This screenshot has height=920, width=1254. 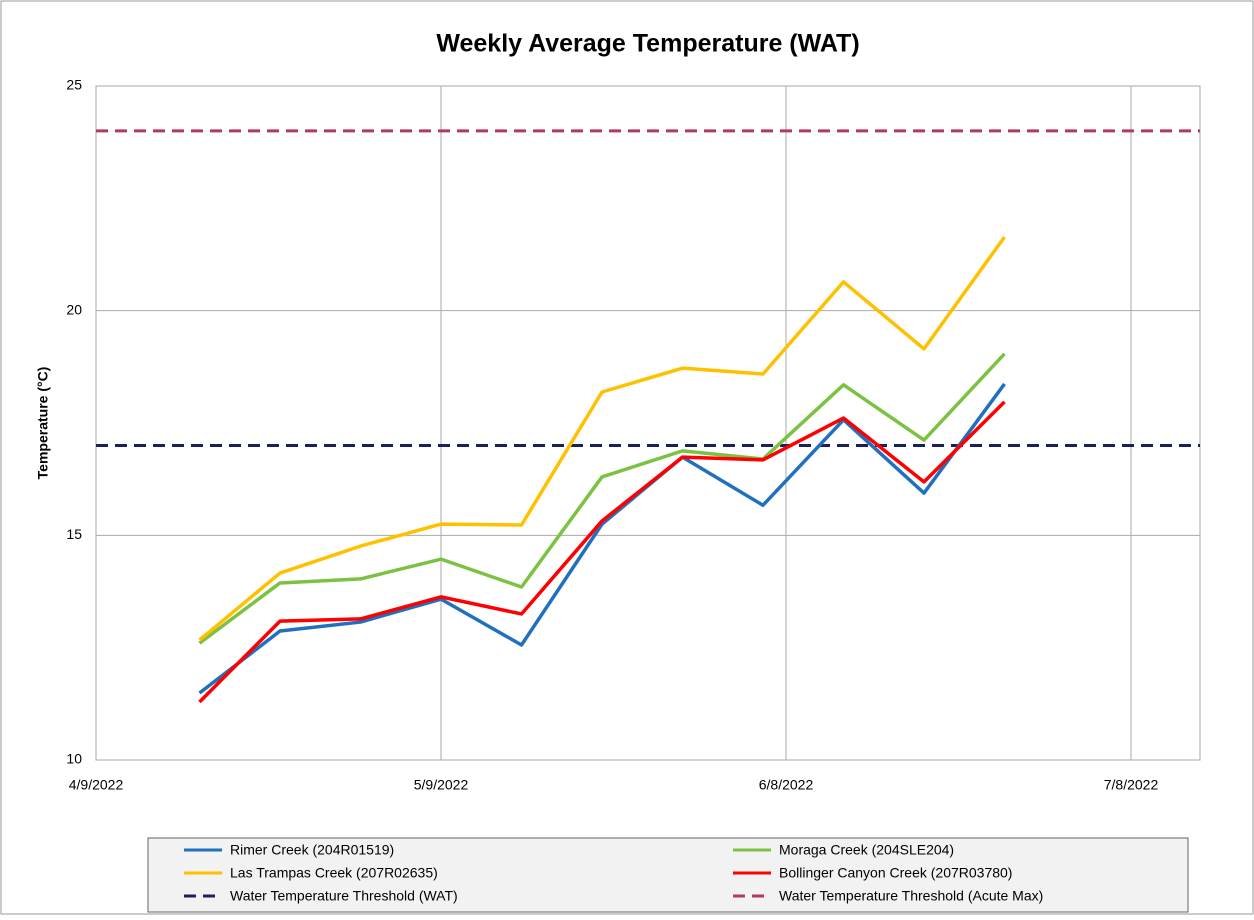 What do you see at coordinates (74, 759) in the screenshot?
I see `y-tick-label: 10` at bounding box center [74, 759].